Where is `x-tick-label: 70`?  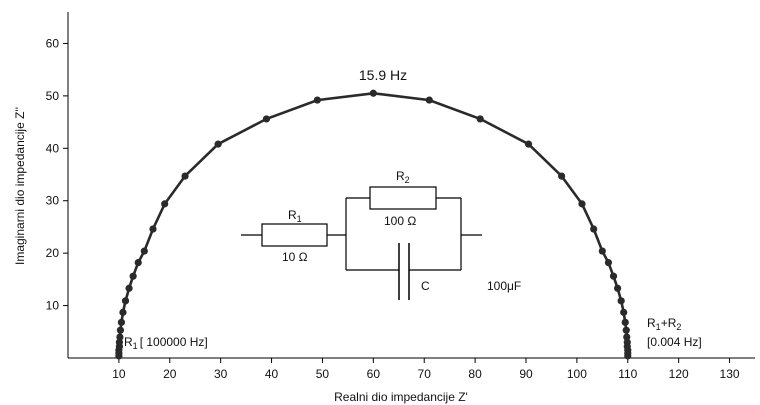
x-tick-label: 70 is located at coordinates (425, 374).